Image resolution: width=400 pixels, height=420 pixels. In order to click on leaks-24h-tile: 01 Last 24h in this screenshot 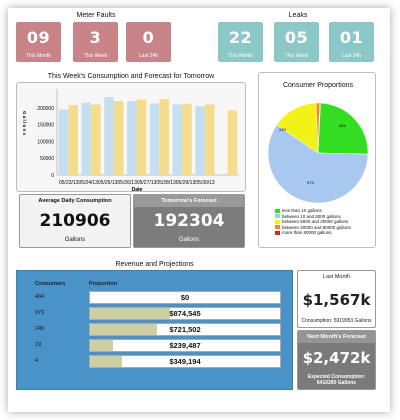, I will do `click(351, 42)`.